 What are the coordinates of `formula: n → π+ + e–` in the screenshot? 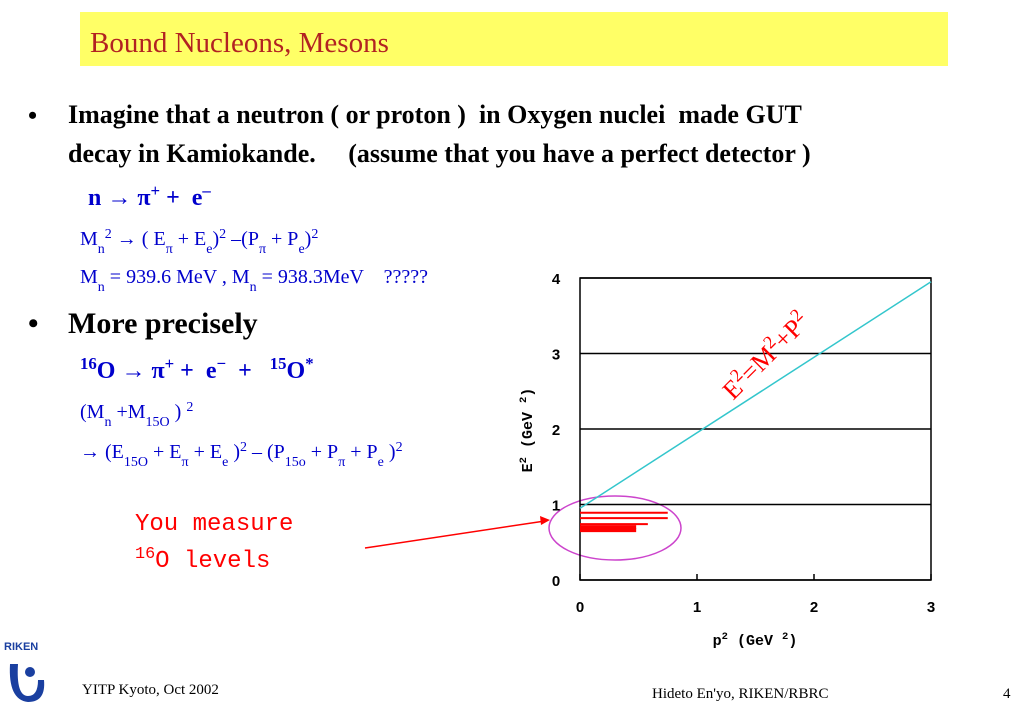 It's located at (149, 196).